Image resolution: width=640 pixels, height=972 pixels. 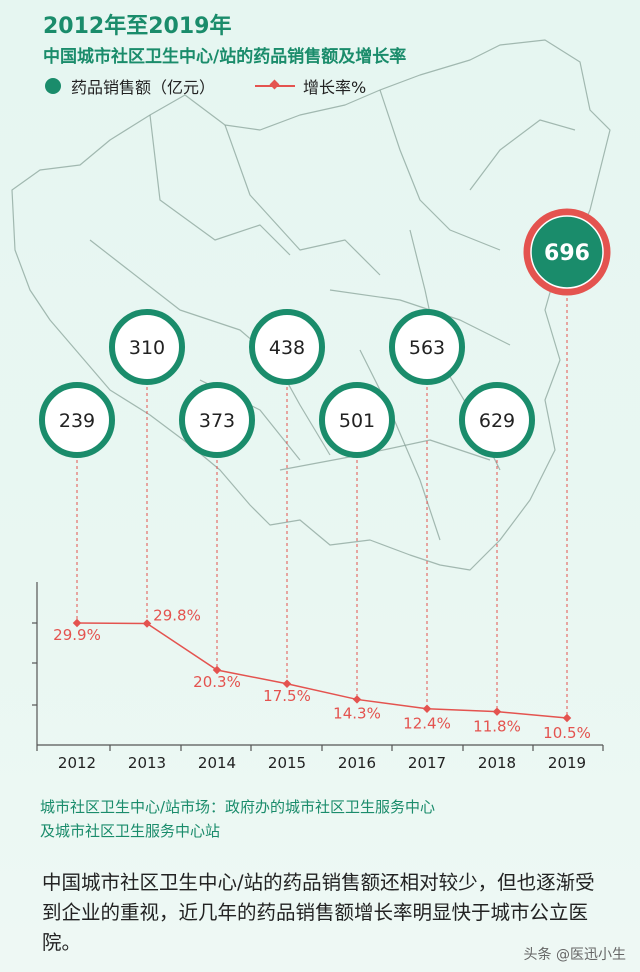 I want to click on growth-point-2013, so click(x=147, y=623).